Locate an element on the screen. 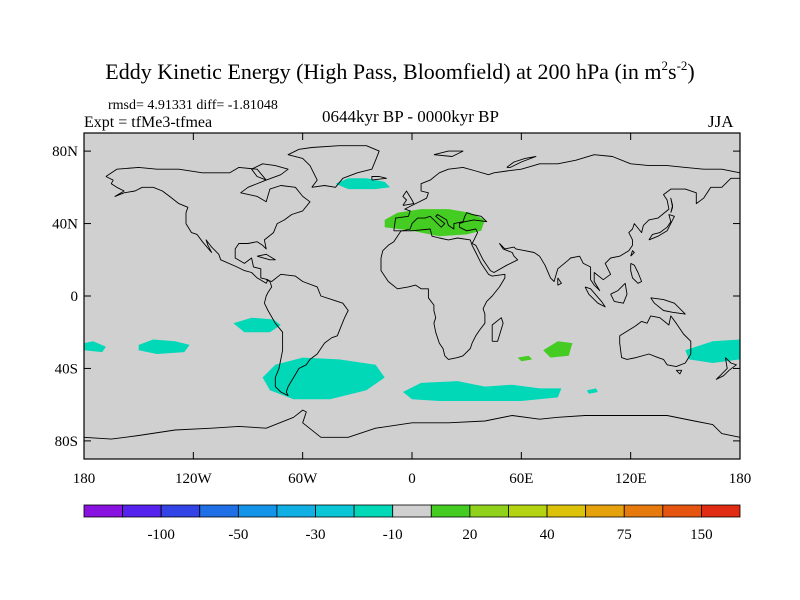 This screenshot has width=800, height=600. coastline-borneo is located at coordinates (619, 293).